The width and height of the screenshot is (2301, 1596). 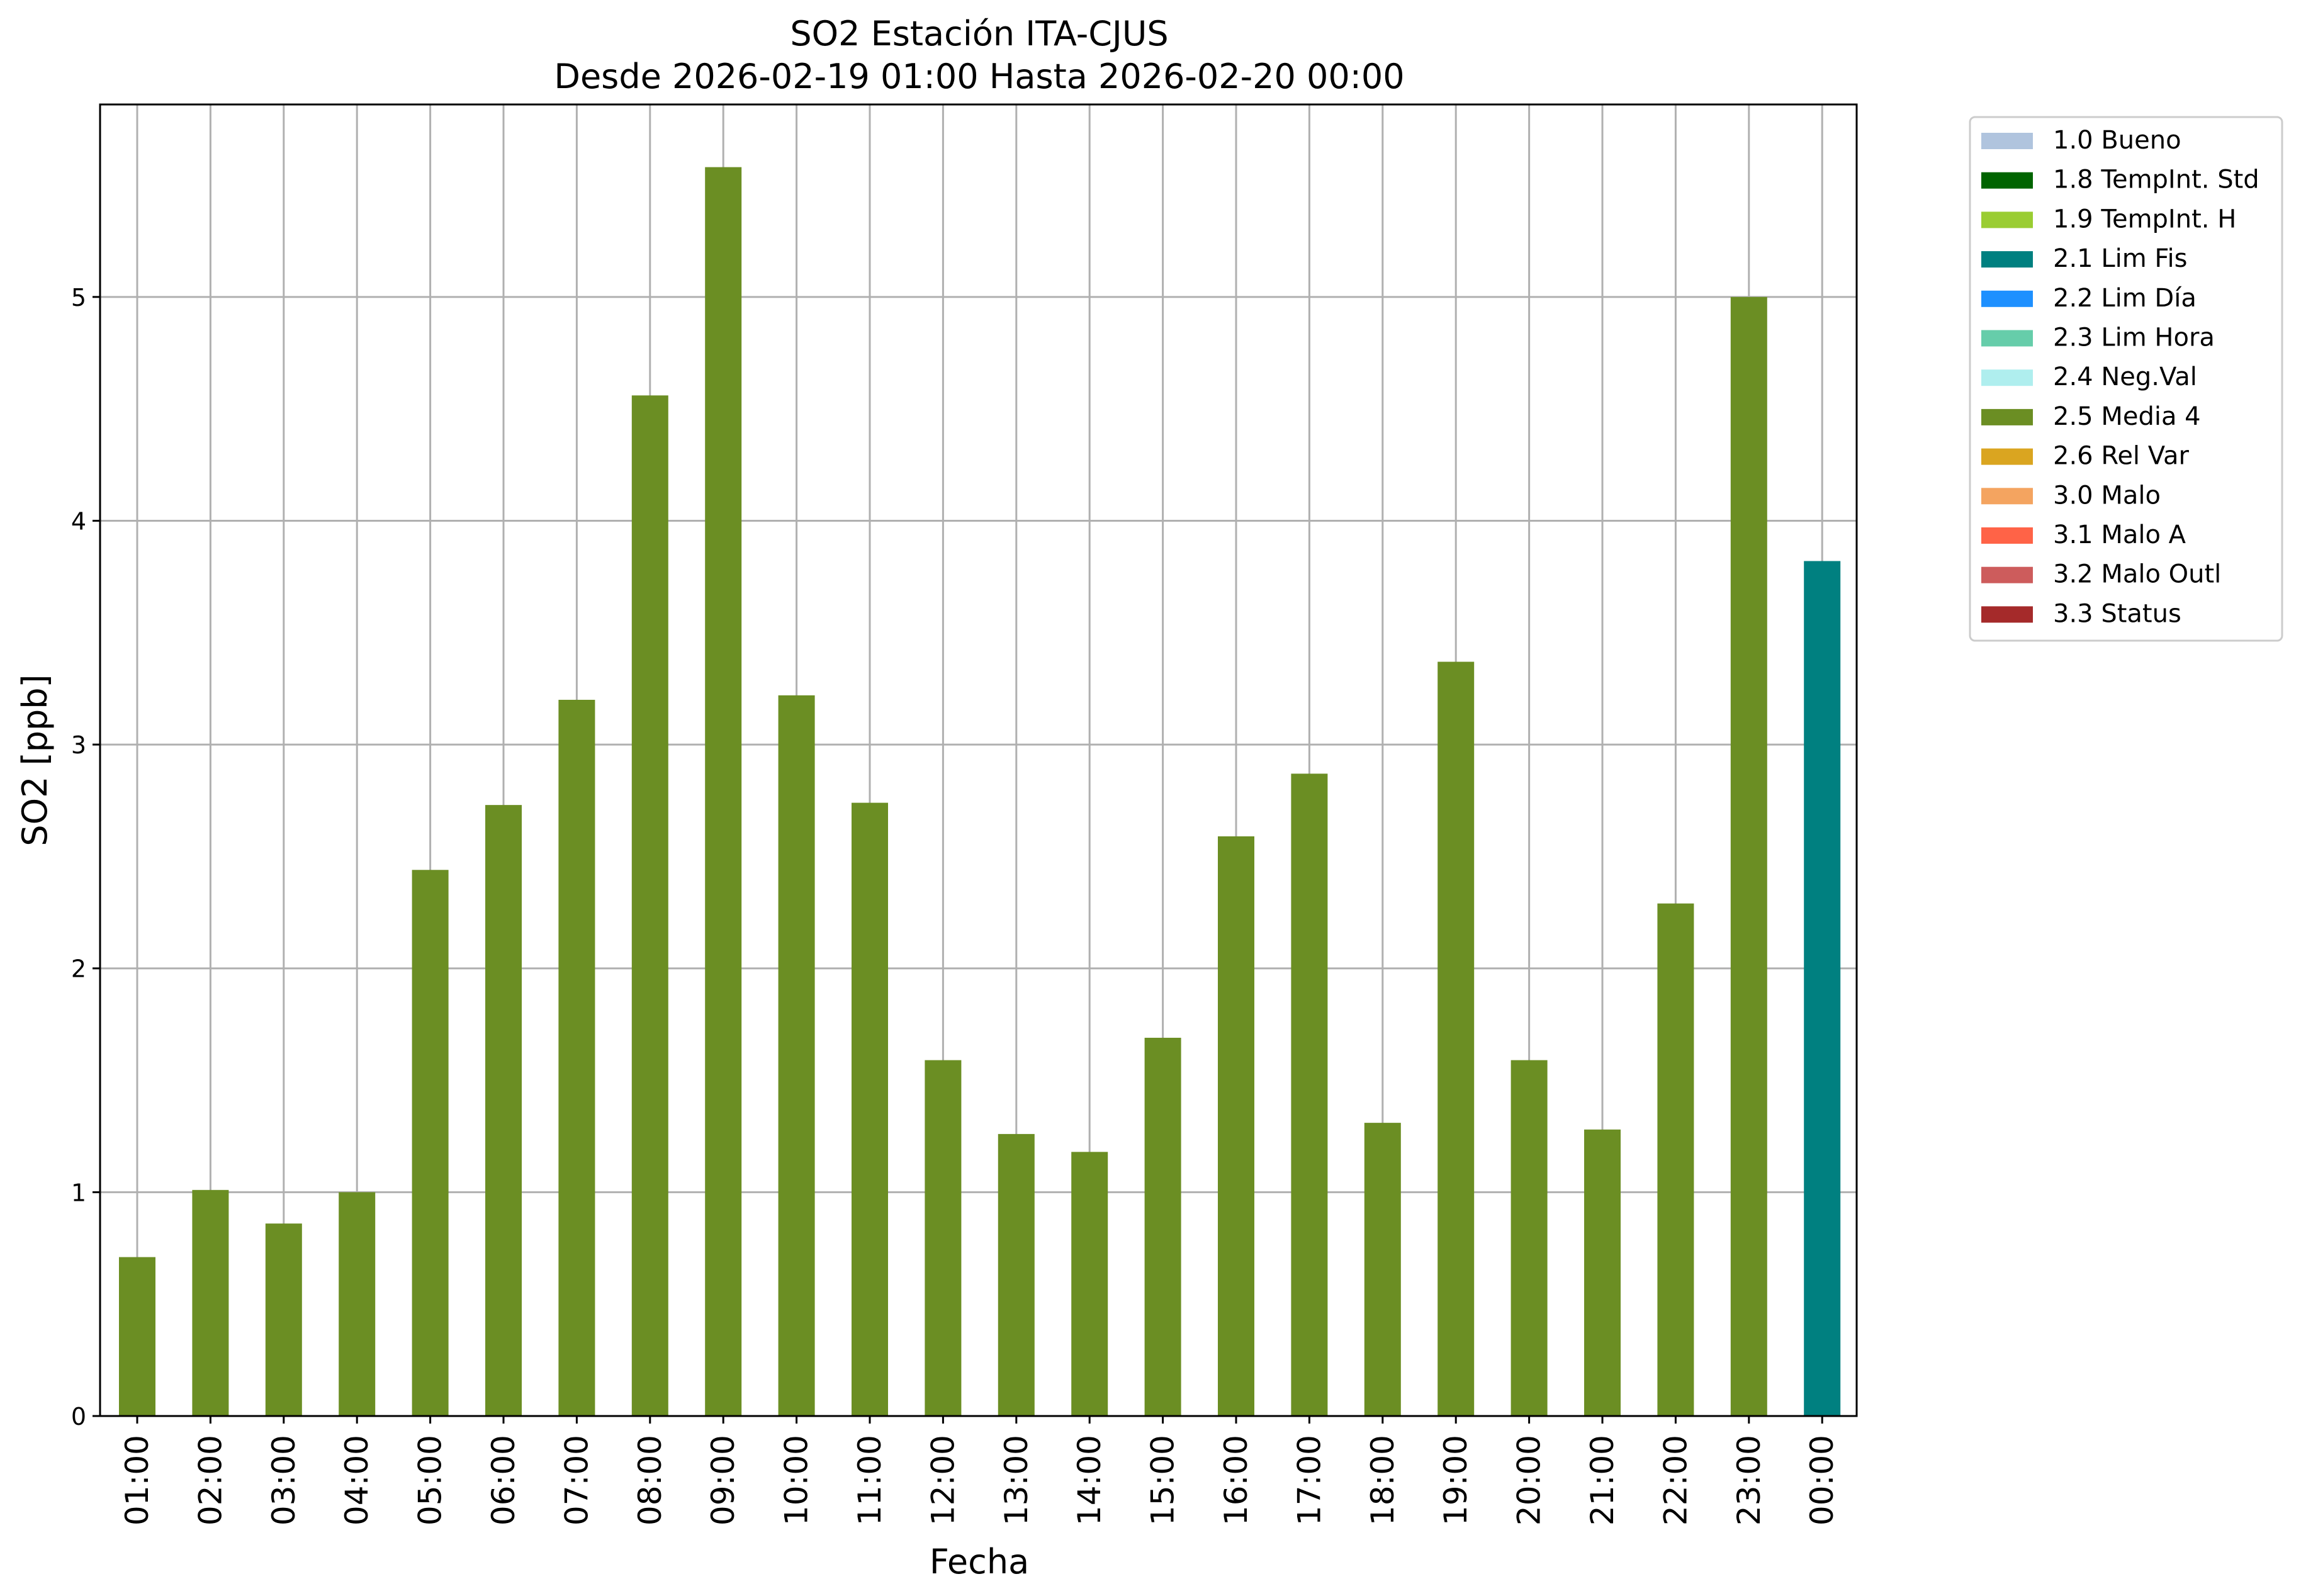 I want to click on legend-label: 1.8 TempInt. Std, so click(x=2156, y=180).